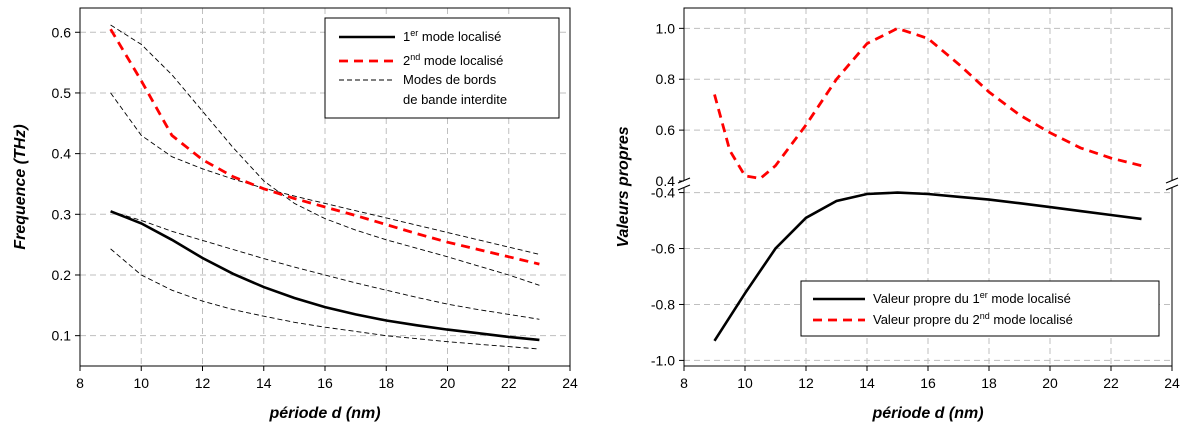 Image resolution: width=1193 pixels, height=430 pixels. I want to click on y-axis-label: Valeurs propres, so click(623, 186).